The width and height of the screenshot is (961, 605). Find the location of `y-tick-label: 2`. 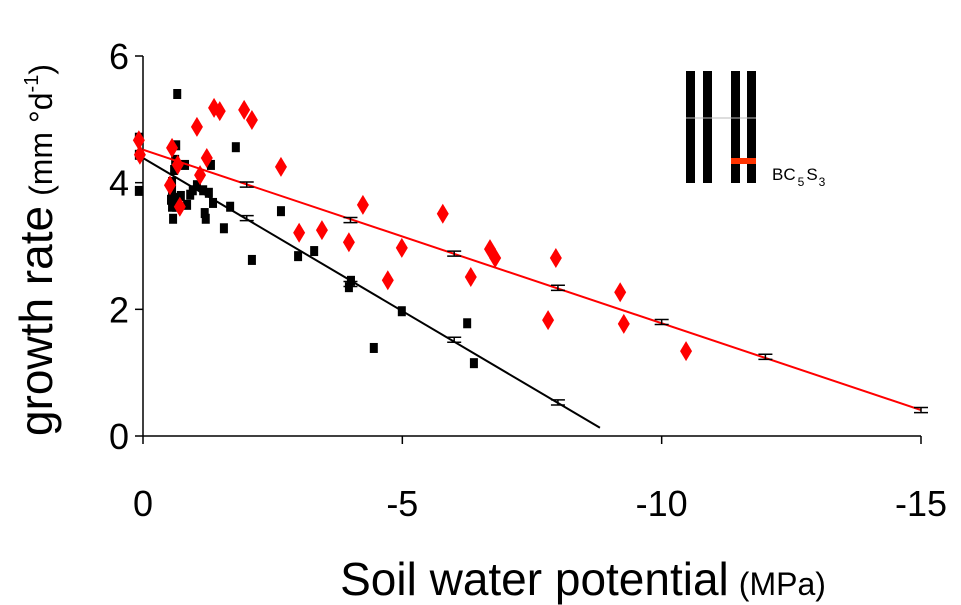

y-tick-label: 2 is located at coordinates (119, 309).